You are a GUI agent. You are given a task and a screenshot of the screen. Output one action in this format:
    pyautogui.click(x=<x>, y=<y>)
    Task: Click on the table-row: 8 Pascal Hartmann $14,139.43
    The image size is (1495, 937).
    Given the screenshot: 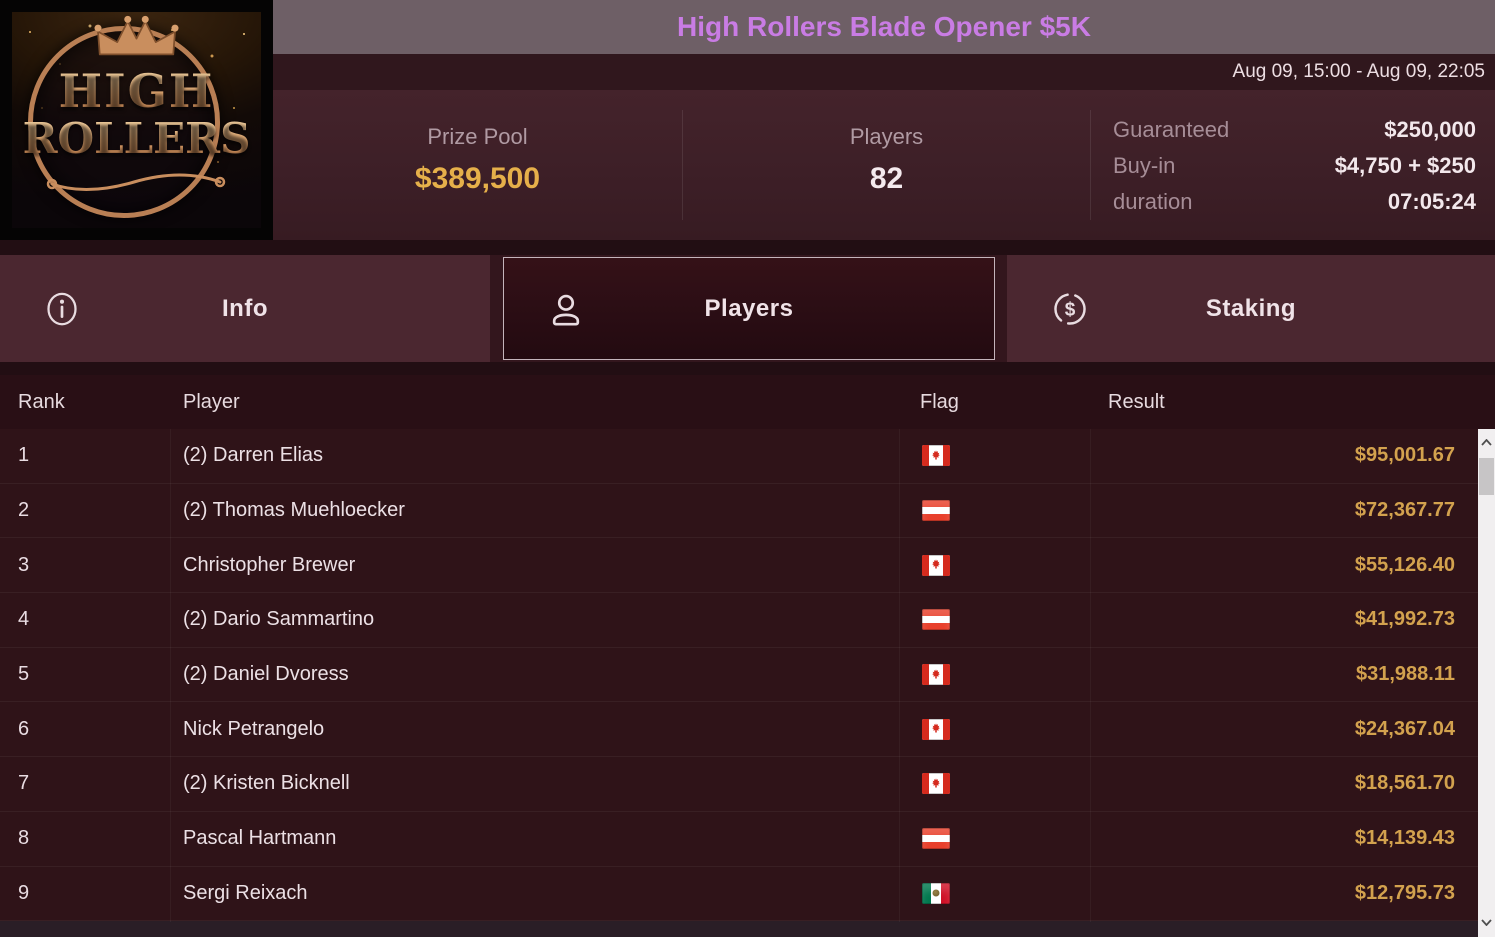 What is the action you would take?
    pyautogui.click(x=747, y=839)
    